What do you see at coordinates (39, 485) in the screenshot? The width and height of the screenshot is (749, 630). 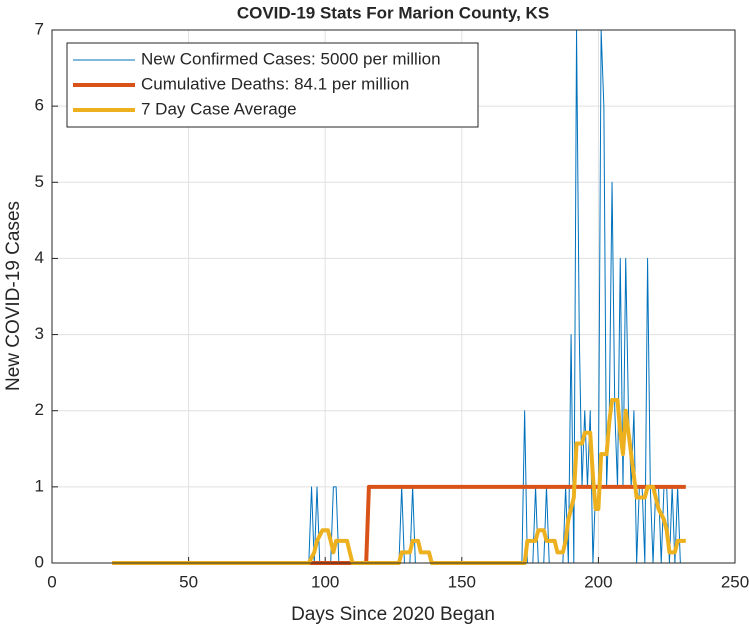 I see `y-tick-label: 1` at bounding box center [39, 485].